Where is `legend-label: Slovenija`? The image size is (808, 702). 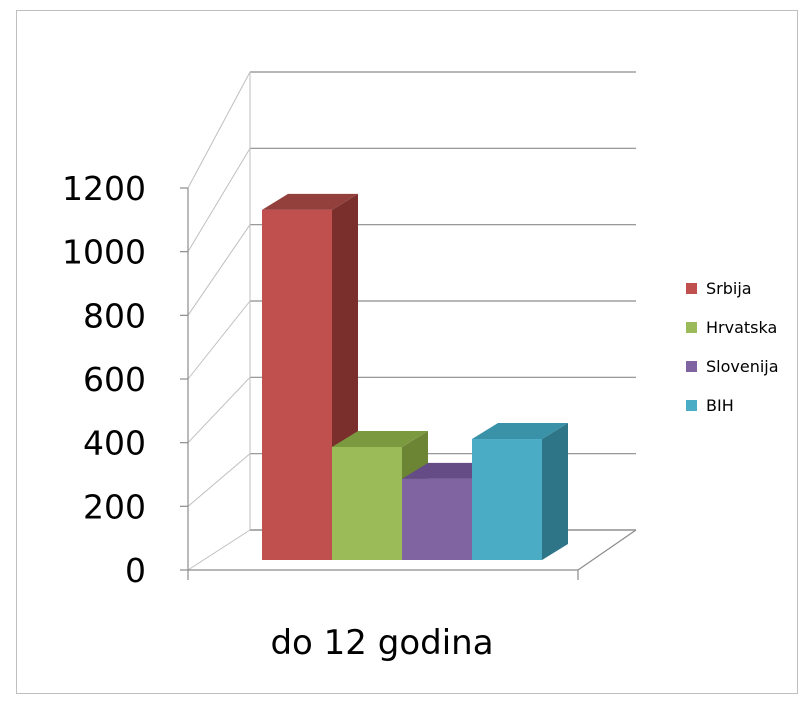 legend-label: Slovenija is located at coordinates (742, 366).